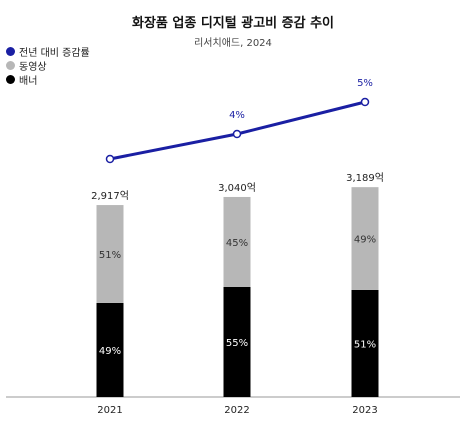  What do you see at coordinates (10, 51) in the screenshot?
I see `legend-swatch-growth` at bounding box center [10, 51].